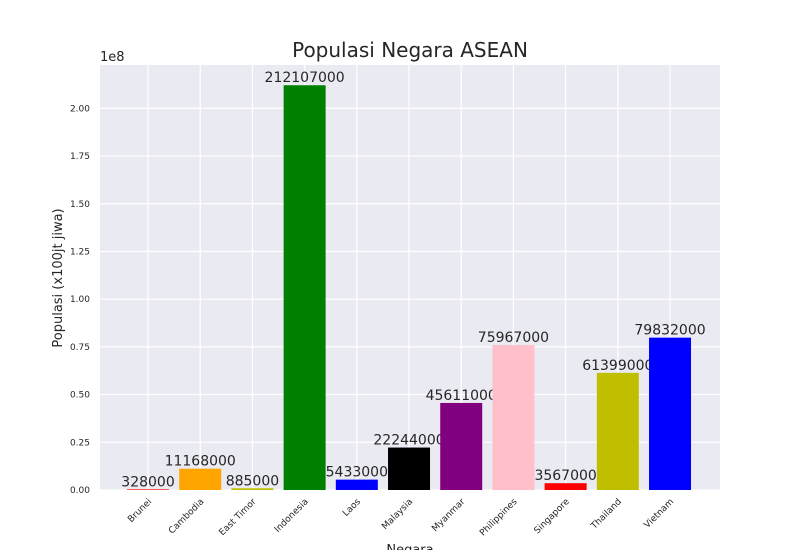 The image size is (800, 550). I want to click on value-label: 5433000, so click(357, 473).